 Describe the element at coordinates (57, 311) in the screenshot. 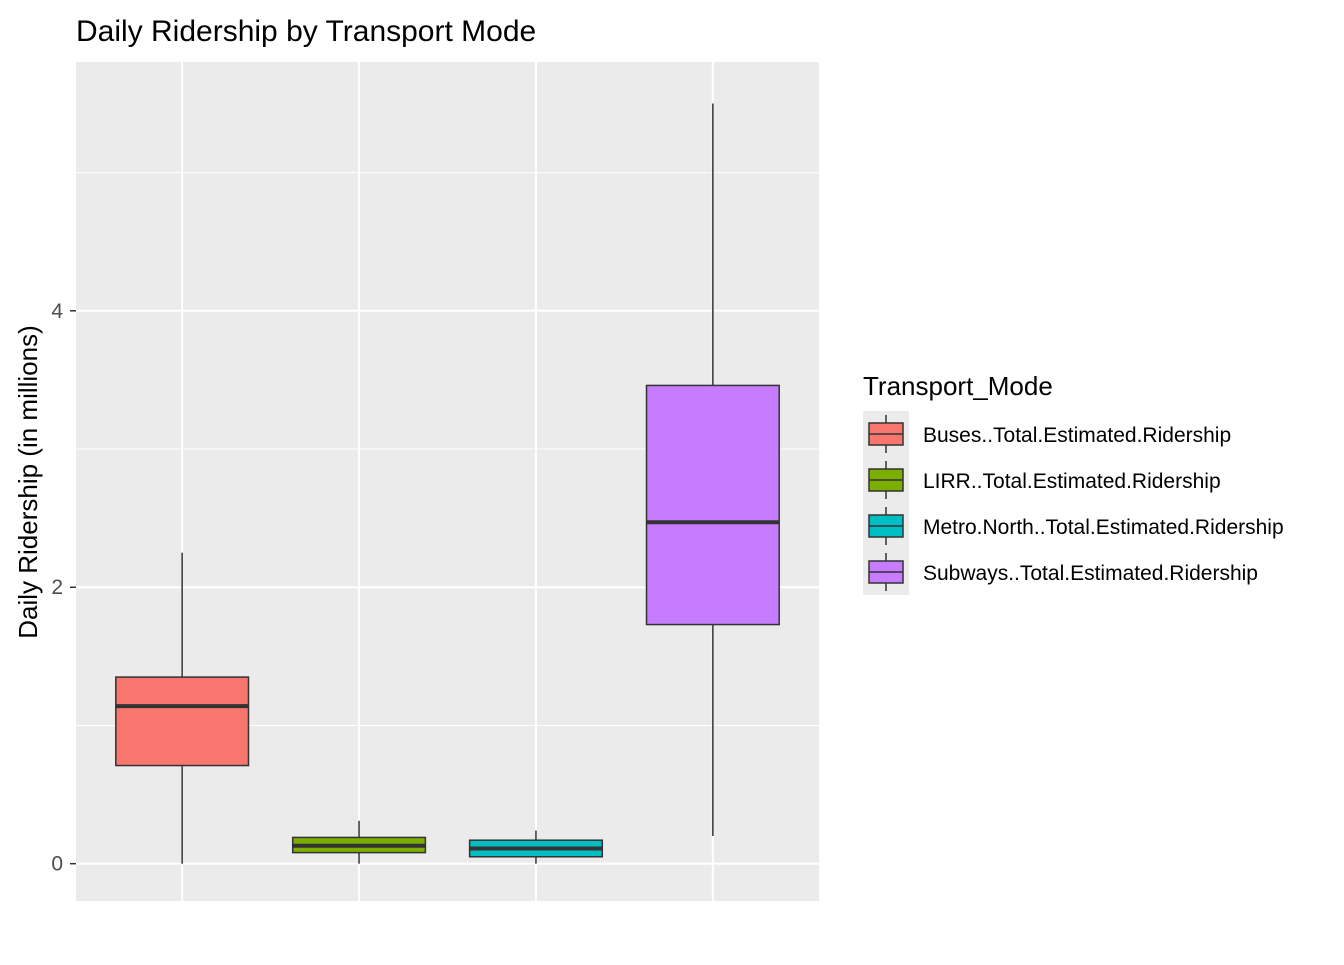

I see `y-tick-label: 4` at that location.